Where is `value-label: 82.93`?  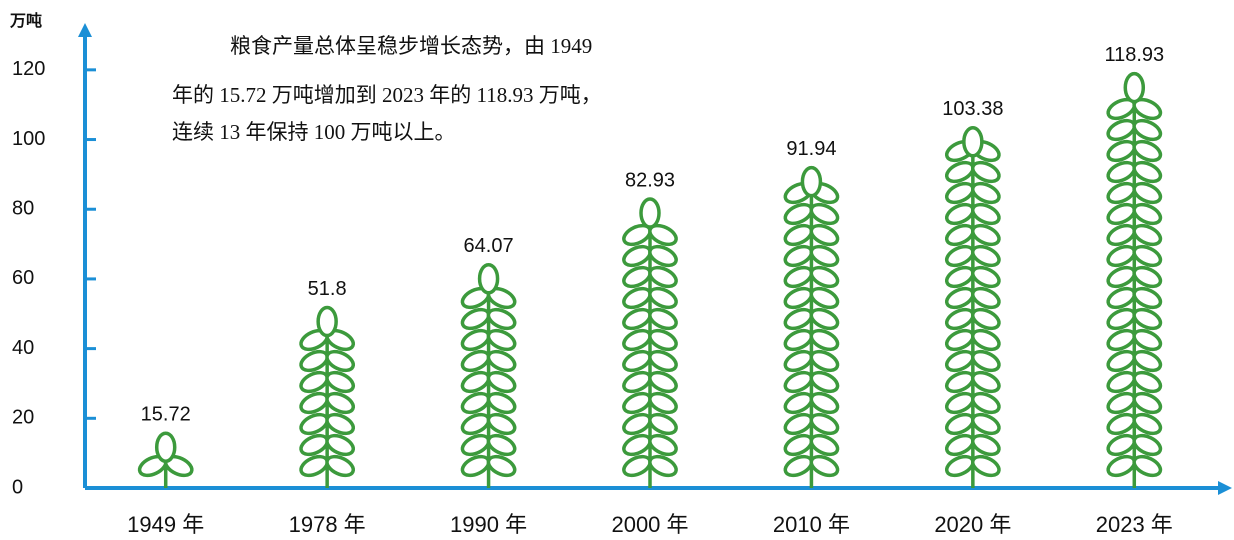 value-label: 82.93 is located at coordinates (650, 180).